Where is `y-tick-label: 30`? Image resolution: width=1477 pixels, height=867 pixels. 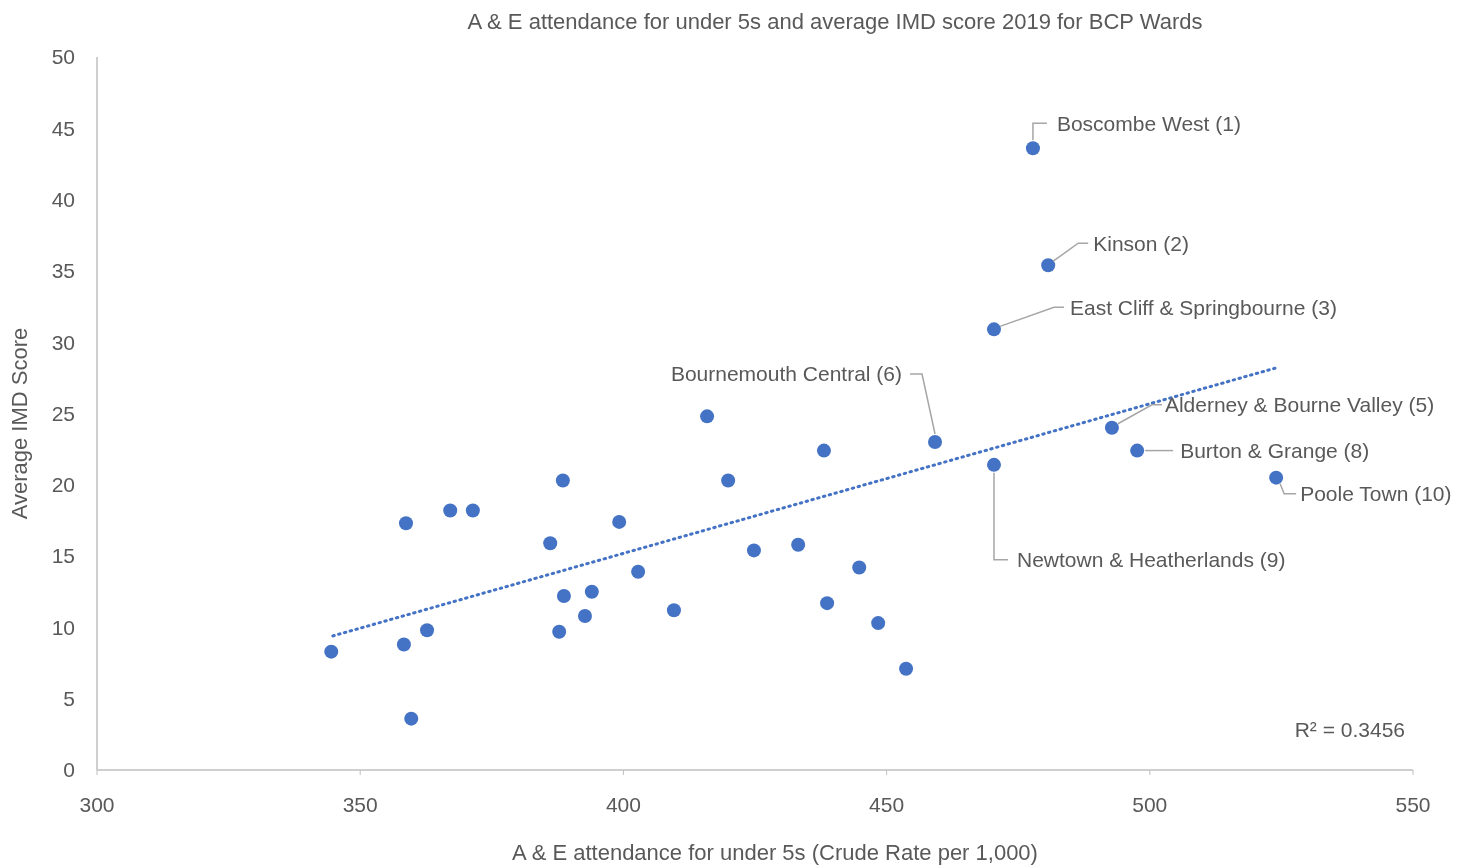
y-tick-label: 30 is located at coordinates (63, 342).